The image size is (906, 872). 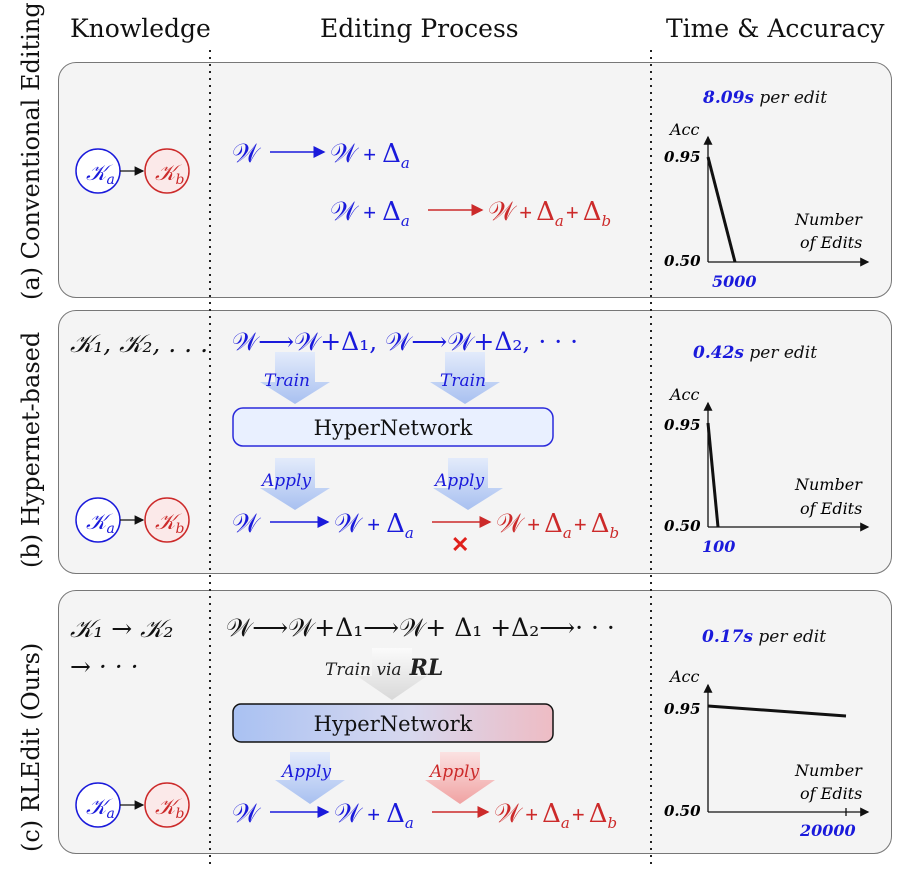 What do you see at coordinates (764, 637) in the screenshot?
I see `chart-title-c: 0.17s per edit` at bounding box center [764, 637].